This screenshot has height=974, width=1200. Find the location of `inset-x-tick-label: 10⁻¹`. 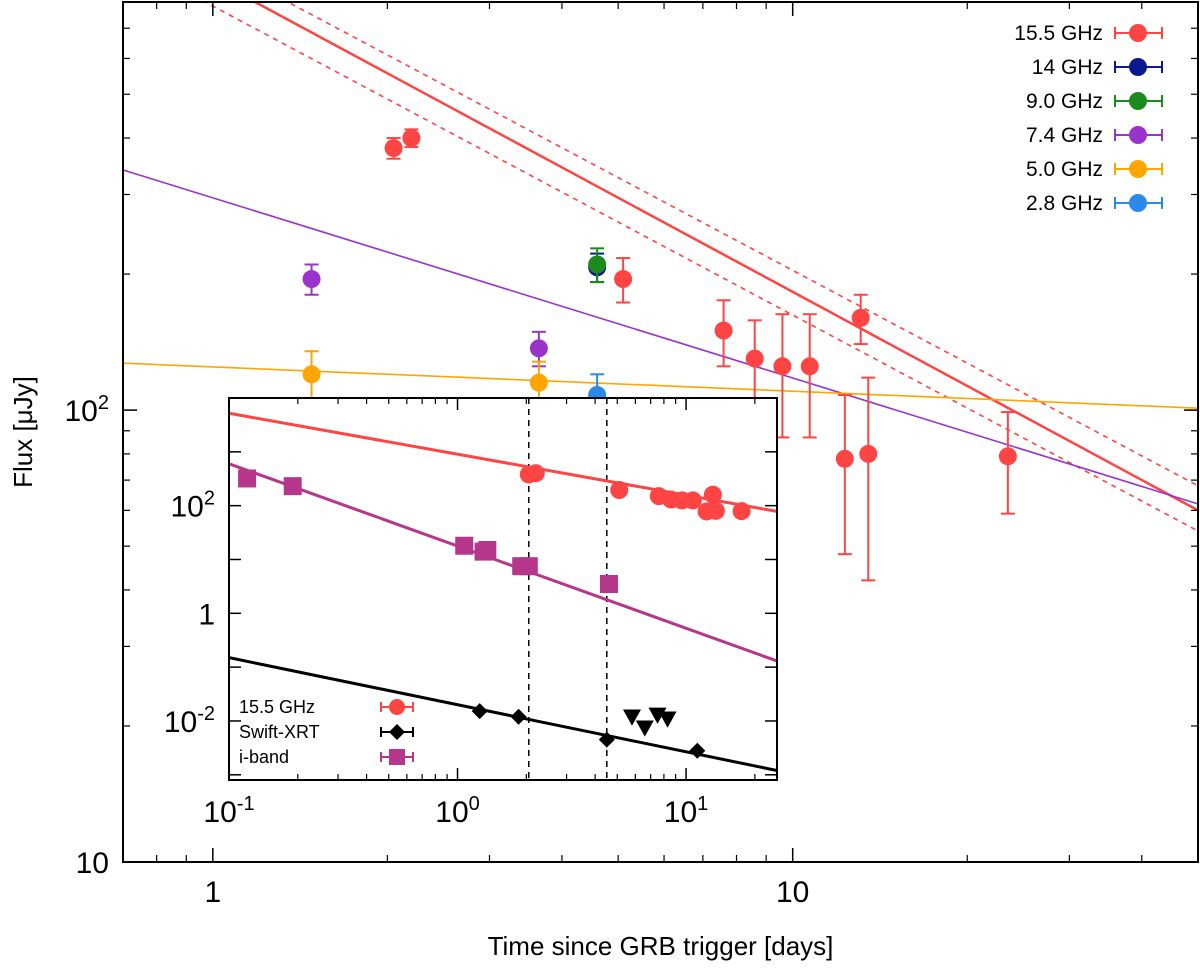

inset-x-tick-label: 10⁻¹ is located at coordinates (228, 811).